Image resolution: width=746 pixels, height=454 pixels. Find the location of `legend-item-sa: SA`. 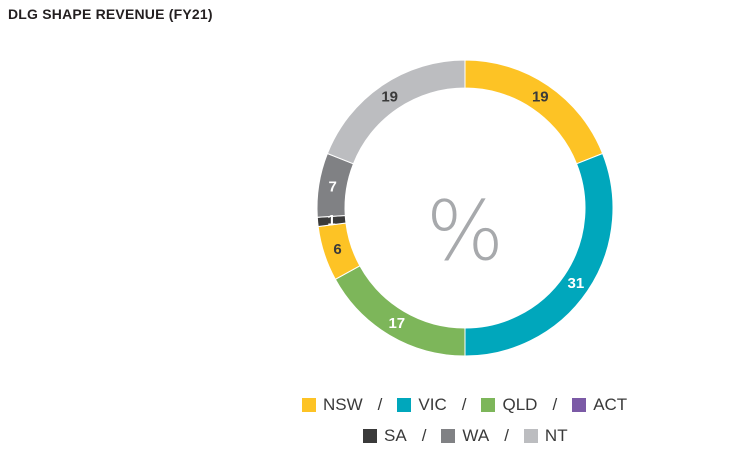

legend-item-sa: SA is located at coordinates (385, 436).